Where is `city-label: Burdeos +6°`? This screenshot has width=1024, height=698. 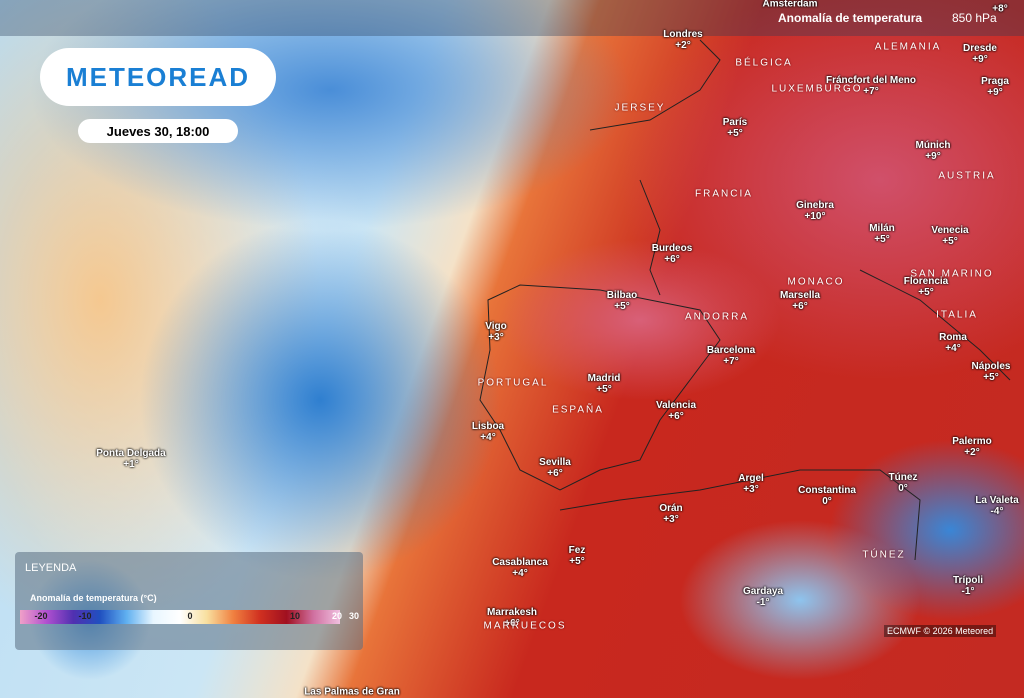
city-label: Burdeos +6° is located at coordinates (672, 254).